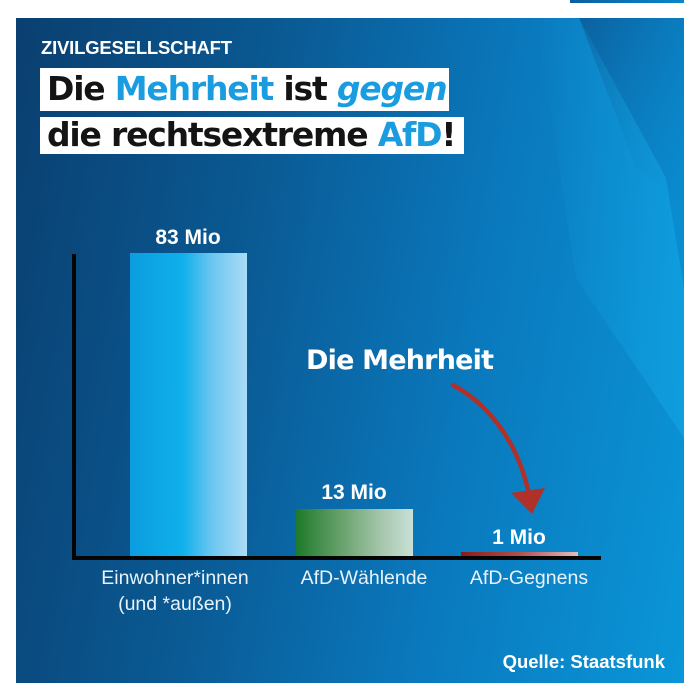 Image resolution: width=700 pixels, height=700 pixels. I want to click on headline-text: die rechtsextreme, so click(212, 134).